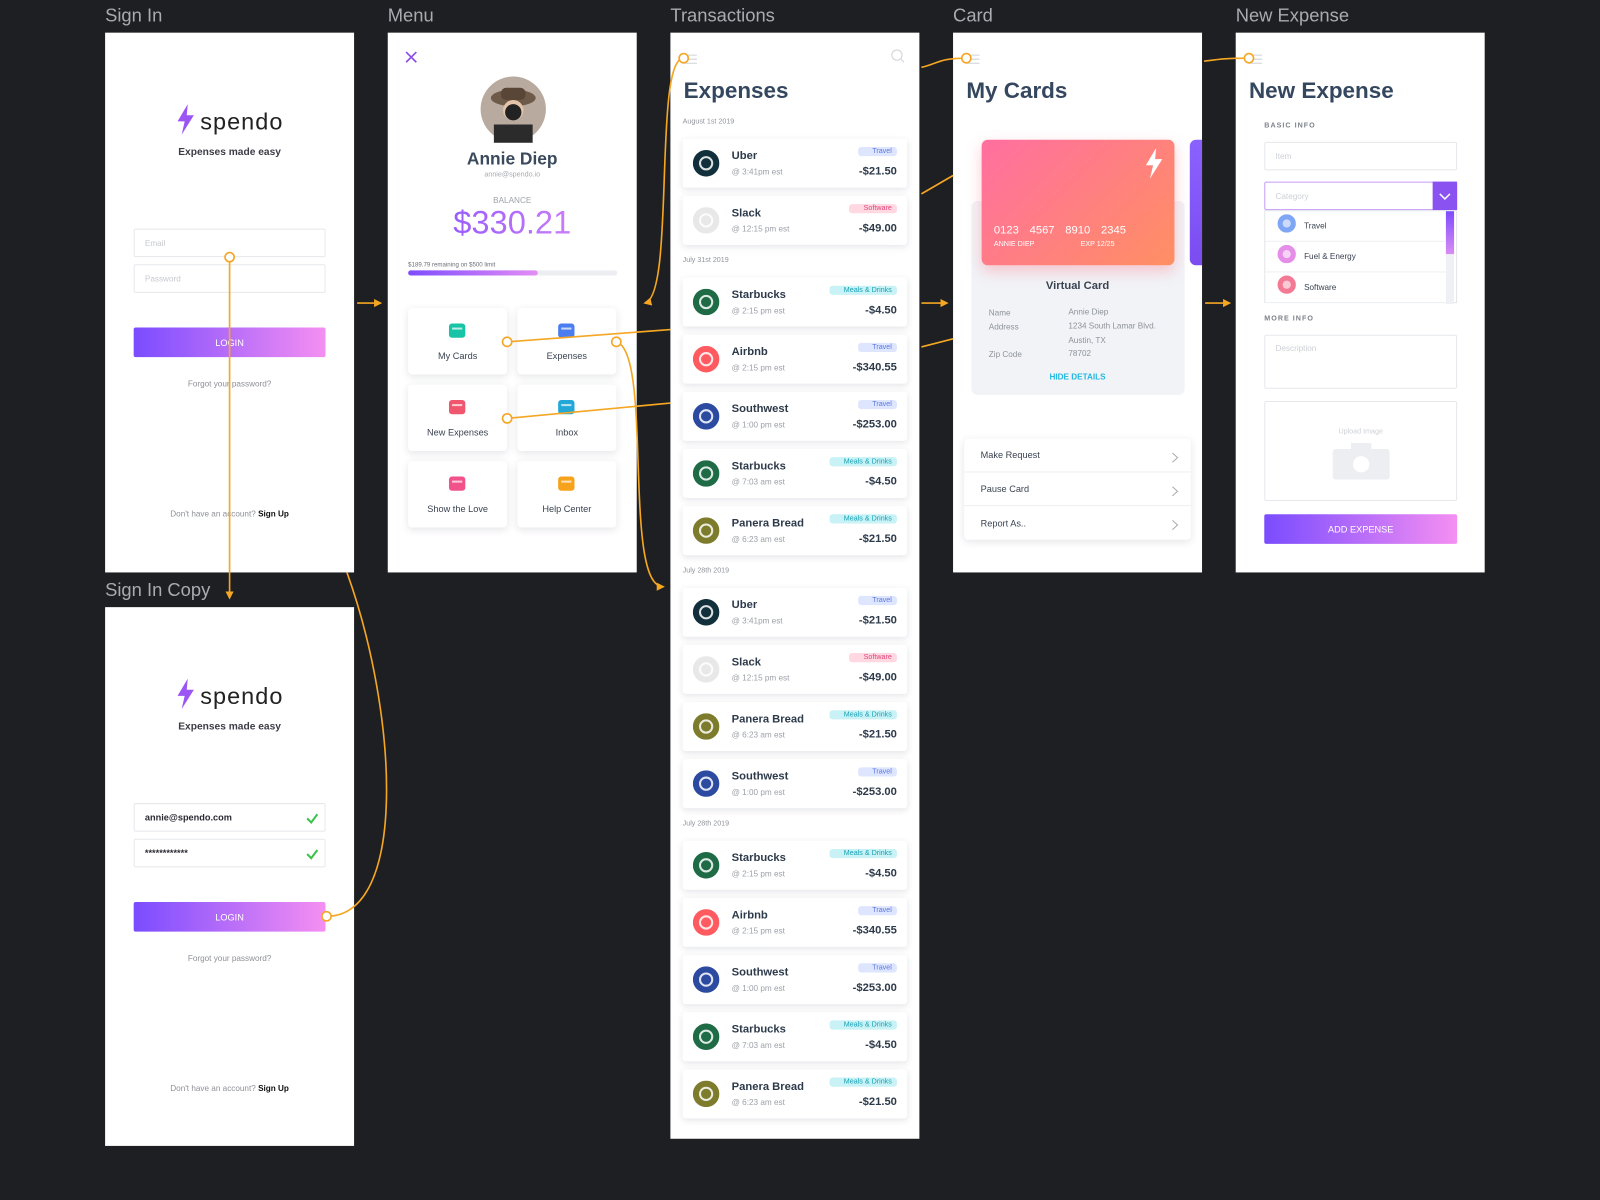 This screenshot has height=1200, width=1600. What do you see at coordinates (705, 261) in the screenshot?
I see `date-header: July 31st 2019` at bounding box center [705, 261].